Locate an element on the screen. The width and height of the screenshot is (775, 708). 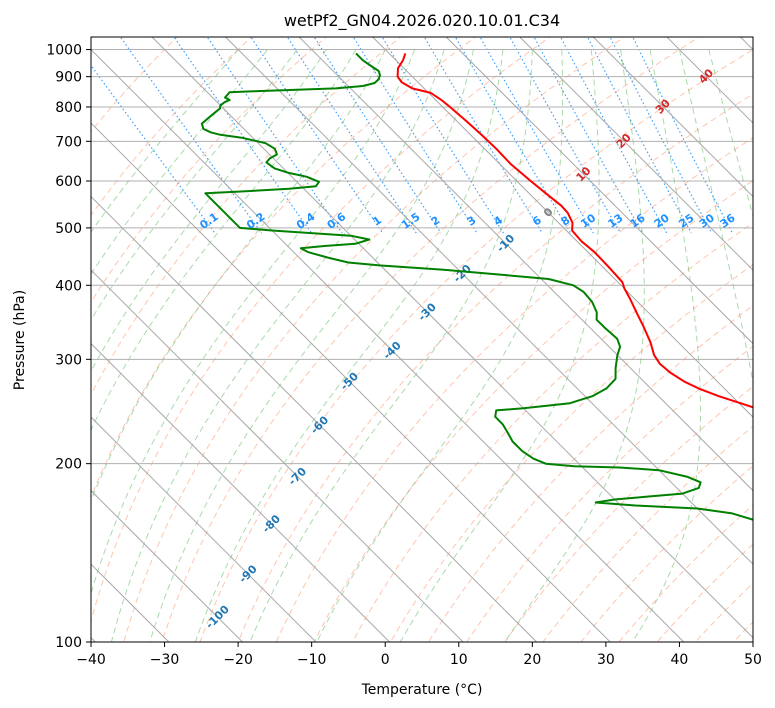
y-tick-label: 400 is located at coordinates (68, 286).